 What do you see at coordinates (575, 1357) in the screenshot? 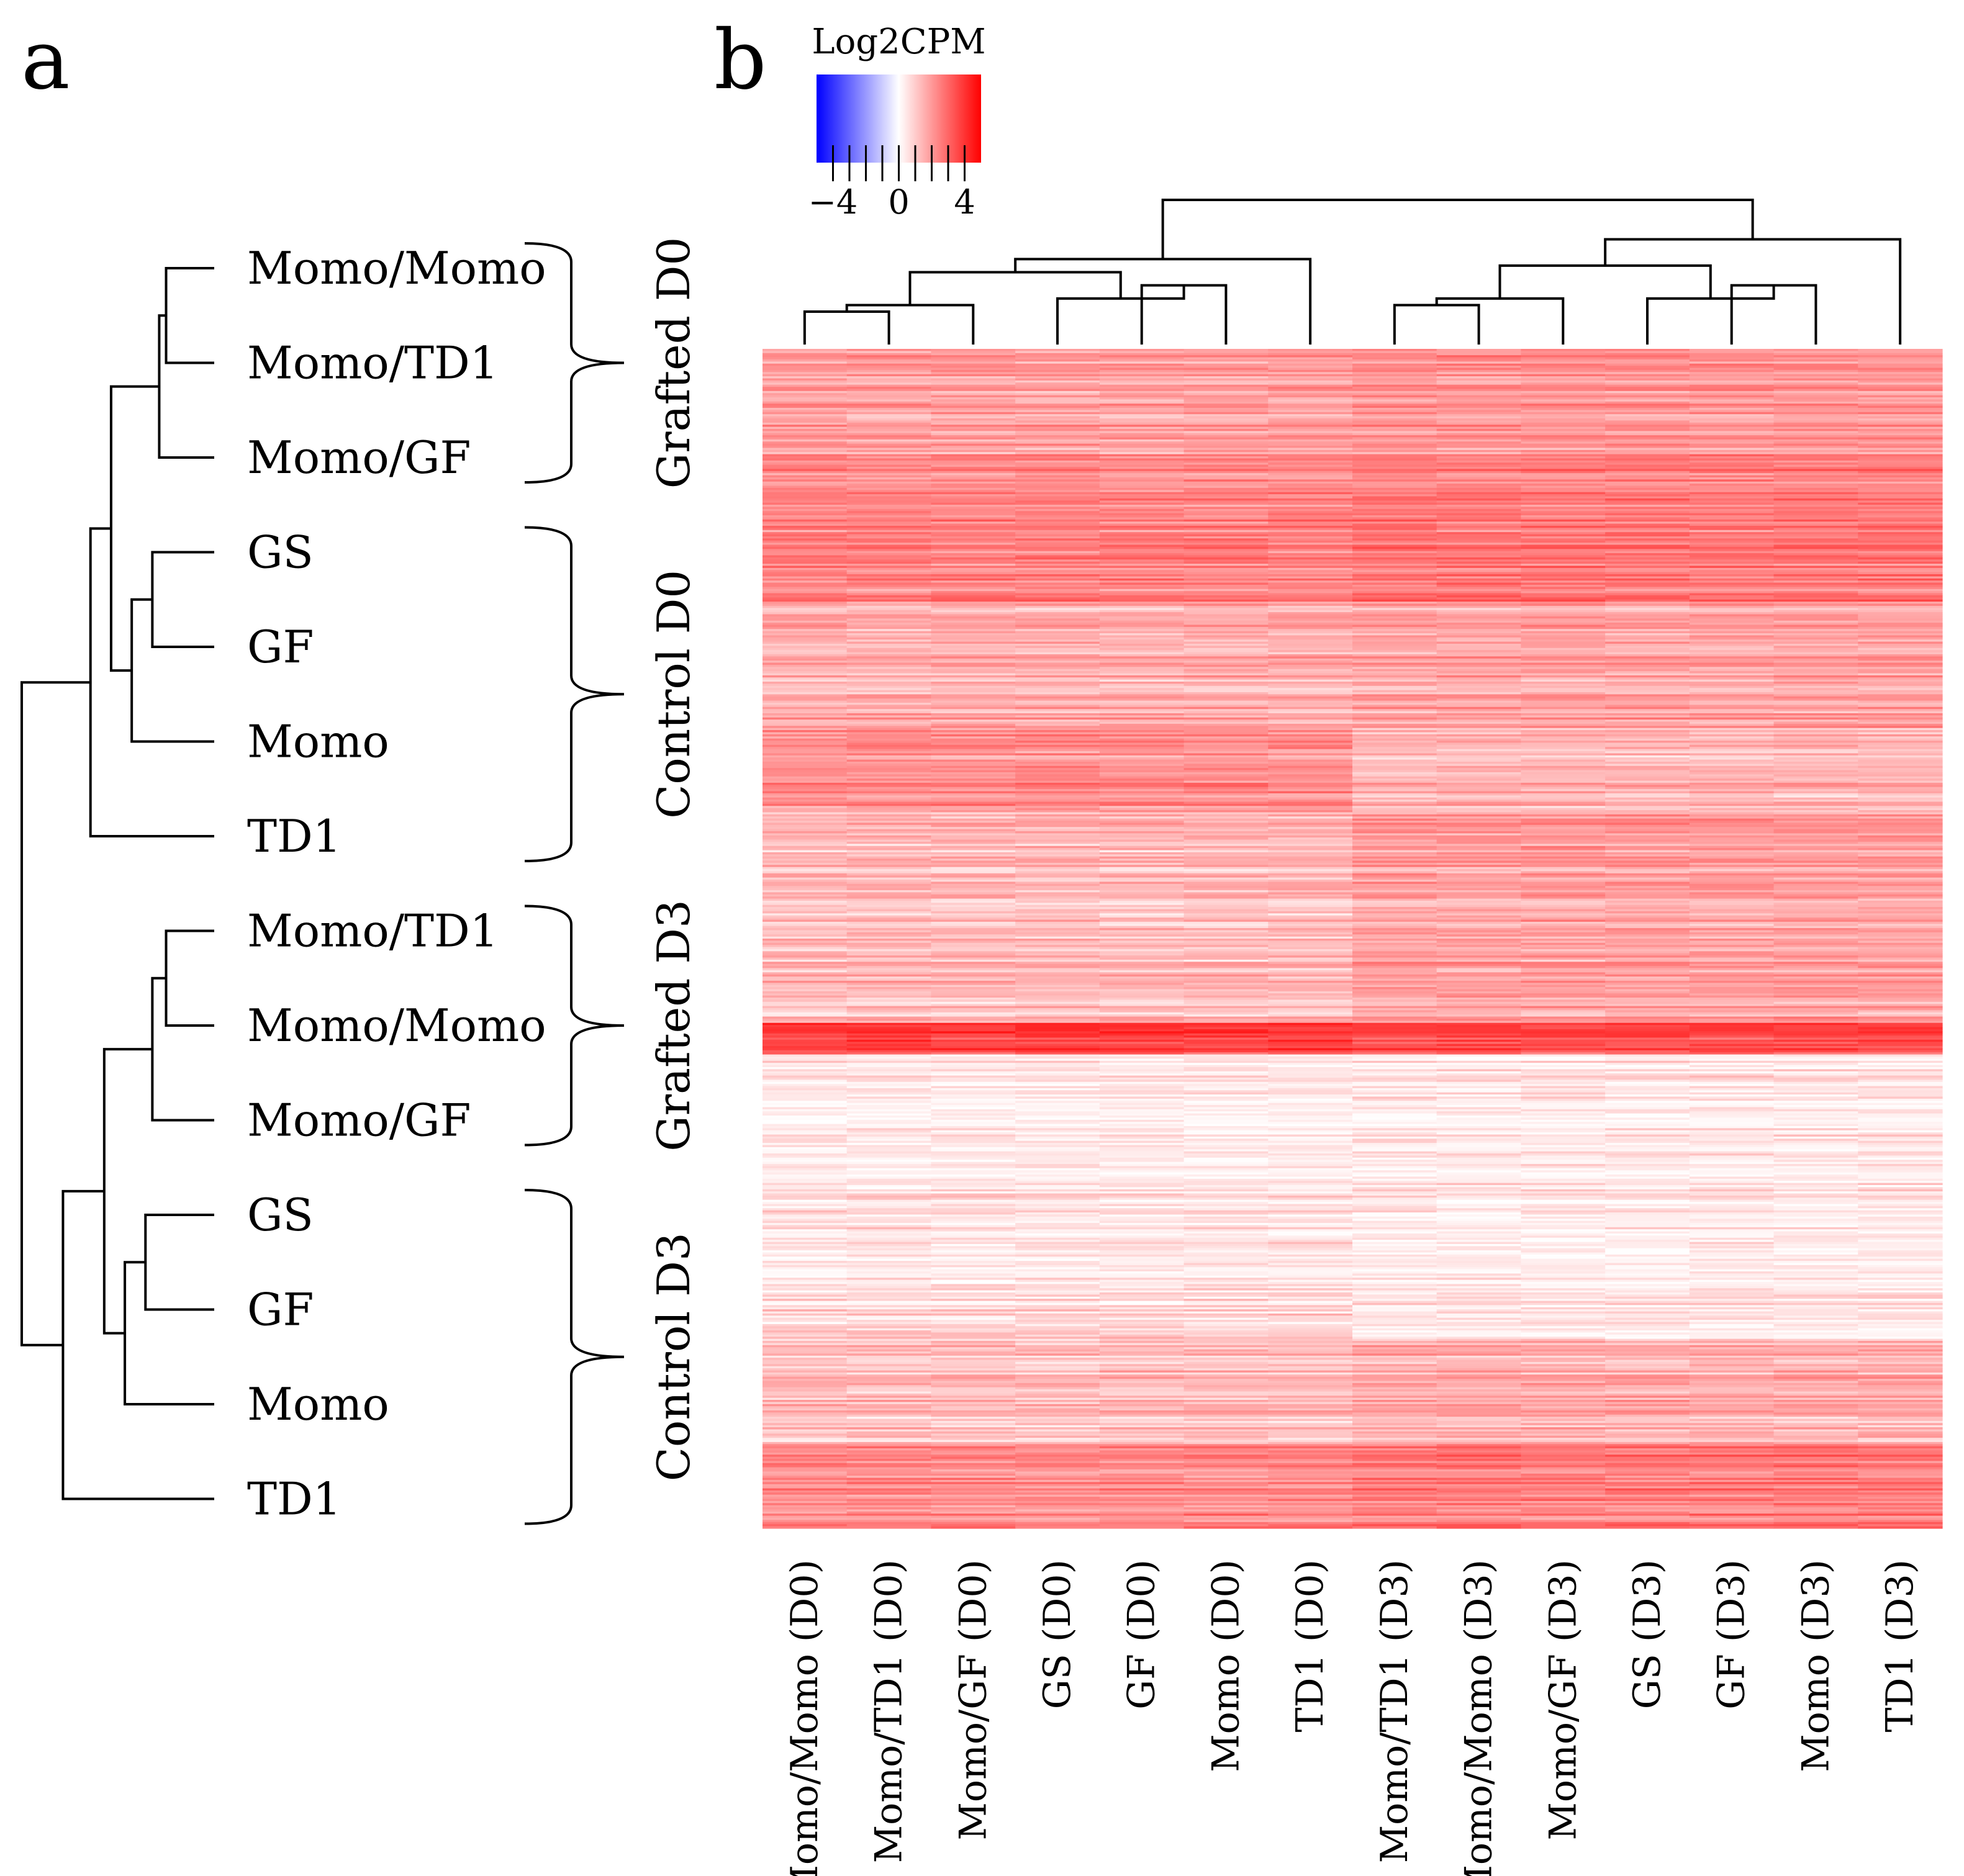
I see `group-brace` at bounding box center [575, 1357].